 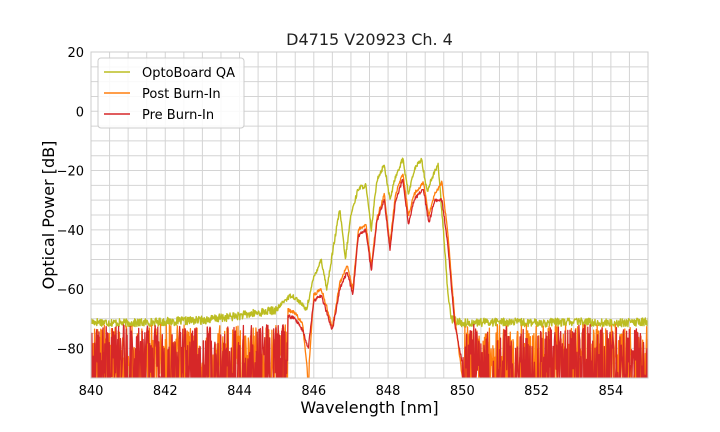 What do you see at coordinates (610, 391) in the screenshot?
I see `x-tick-label: 854` at bounding box center [610, 391].